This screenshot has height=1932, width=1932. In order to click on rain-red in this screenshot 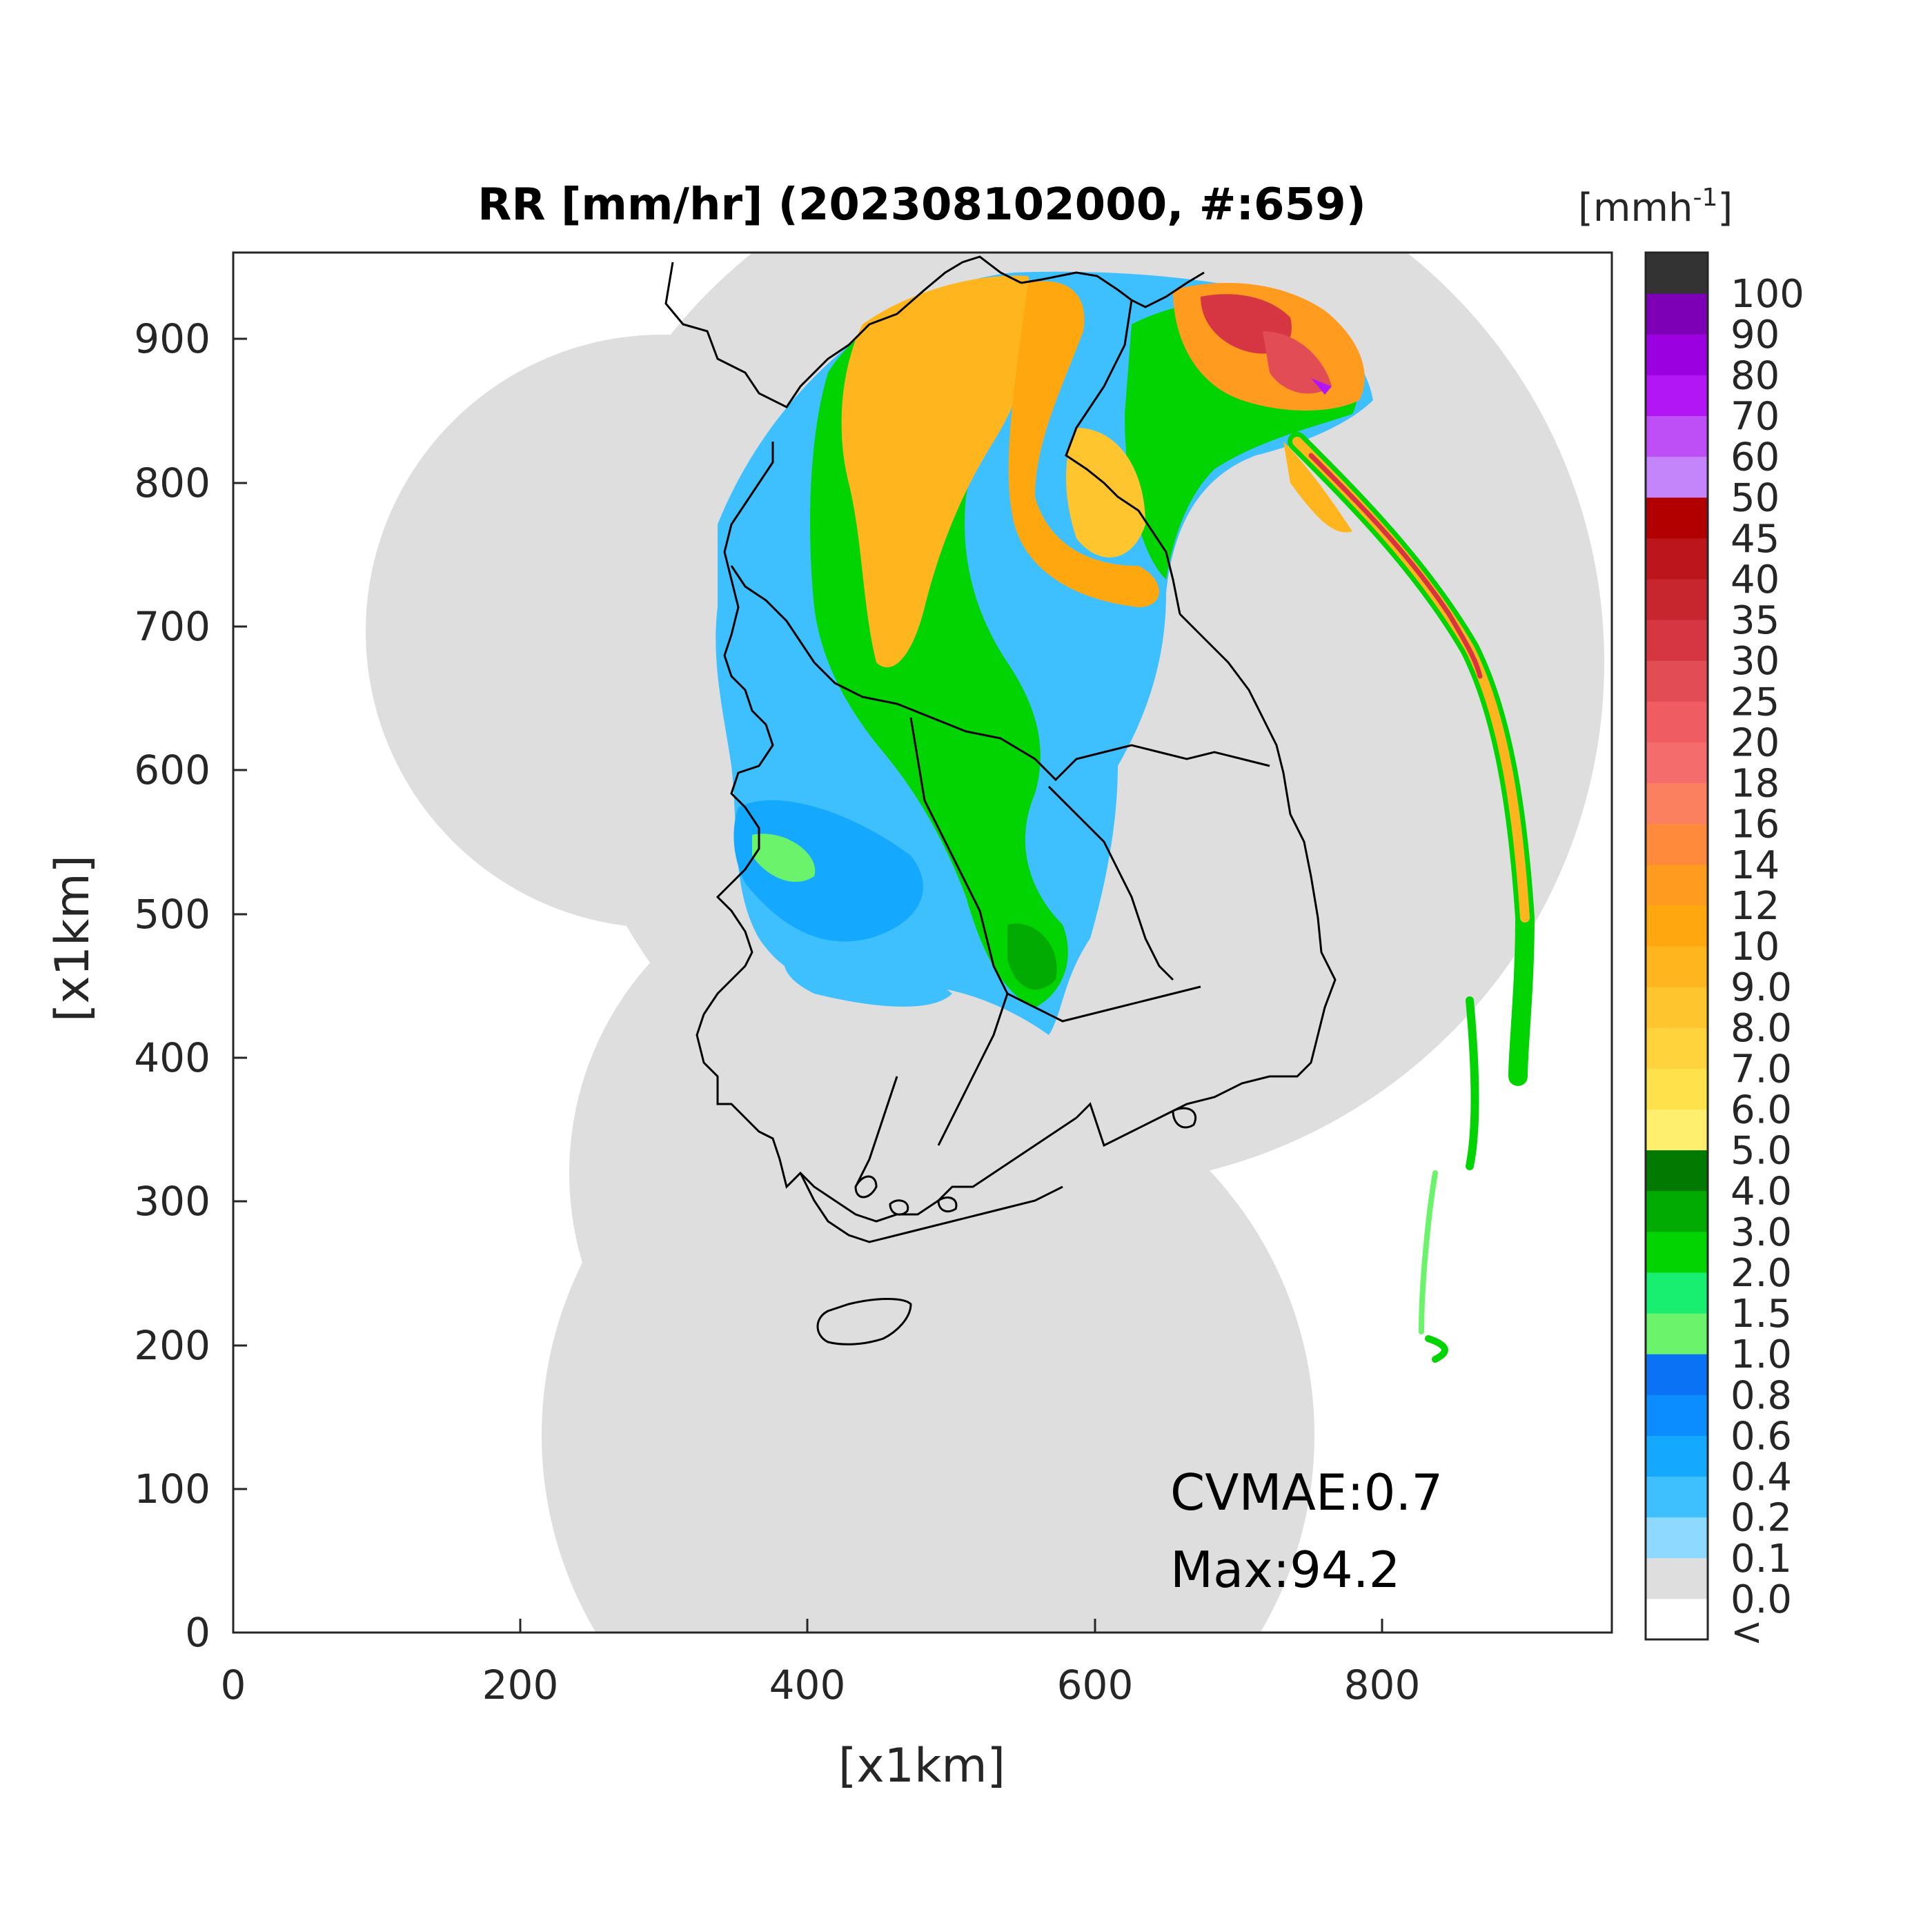, I will do `click(1266, 344)`.